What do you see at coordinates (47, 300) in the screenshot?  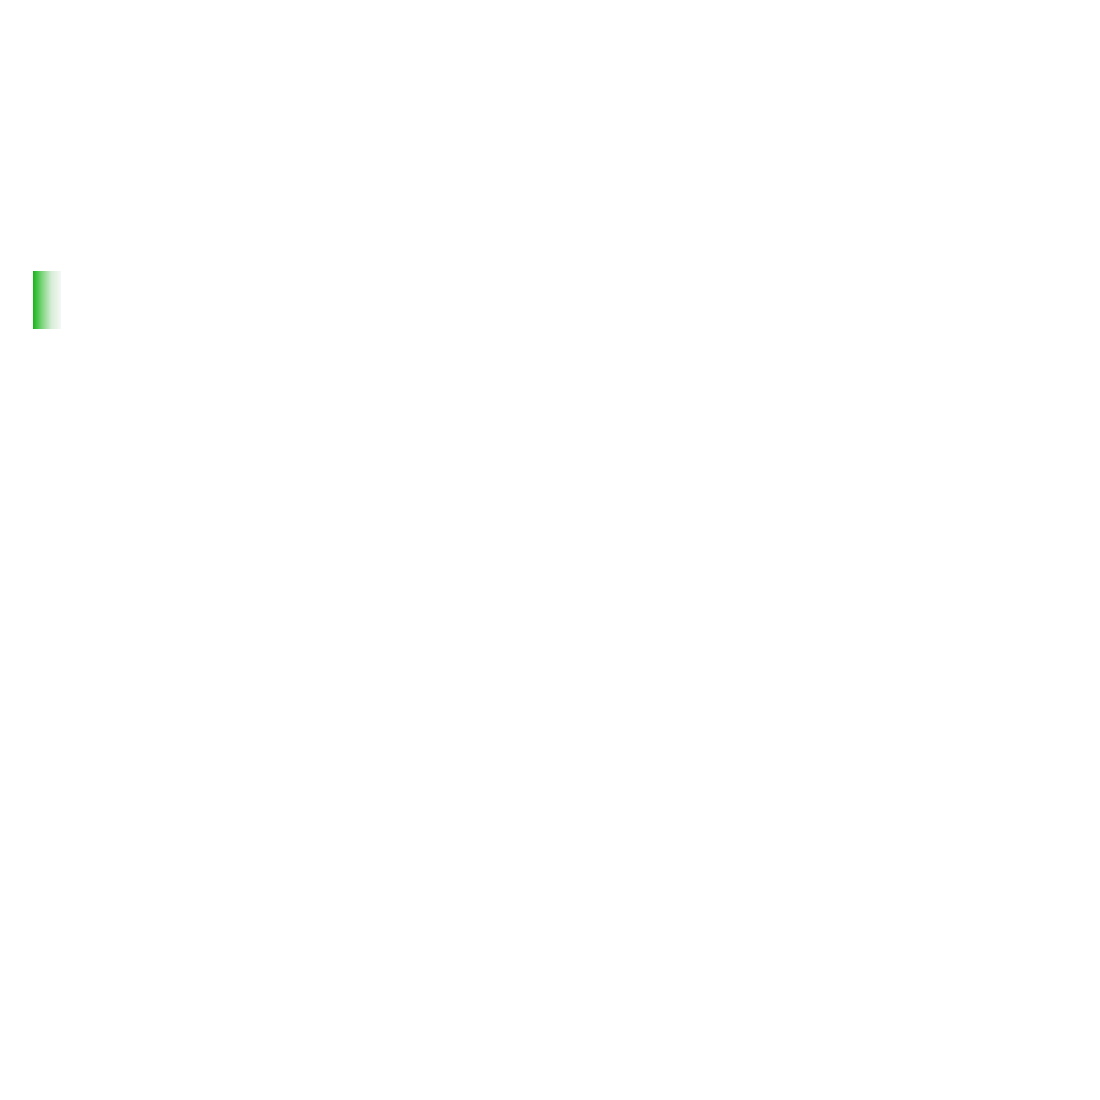 I see `rh-legend-box` at bounding box center [47, 300].